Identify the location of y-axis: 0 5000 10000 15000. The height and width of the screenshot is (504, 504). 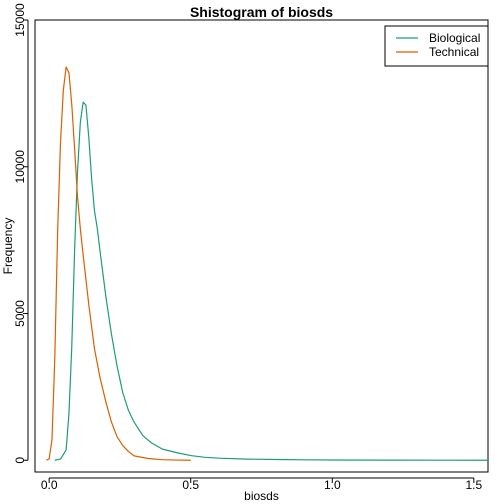
(21, 233).